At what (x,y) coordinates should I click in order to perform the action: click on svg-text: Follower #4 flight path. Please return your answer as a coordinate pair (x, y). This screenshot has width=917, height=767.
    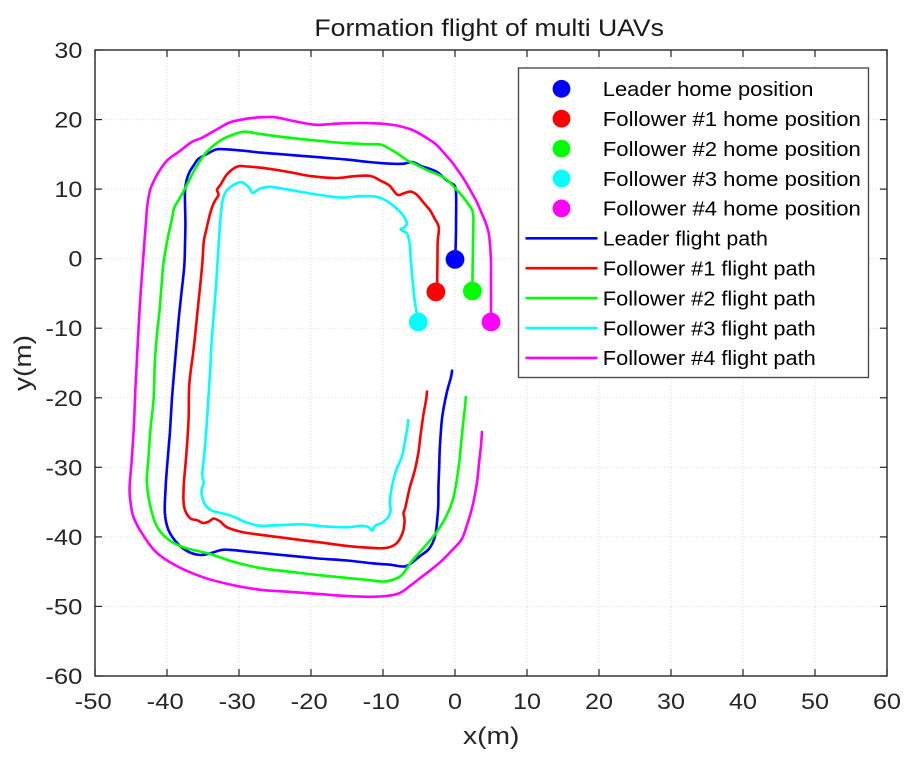
    Looking at the image, I should click on (709, 359).